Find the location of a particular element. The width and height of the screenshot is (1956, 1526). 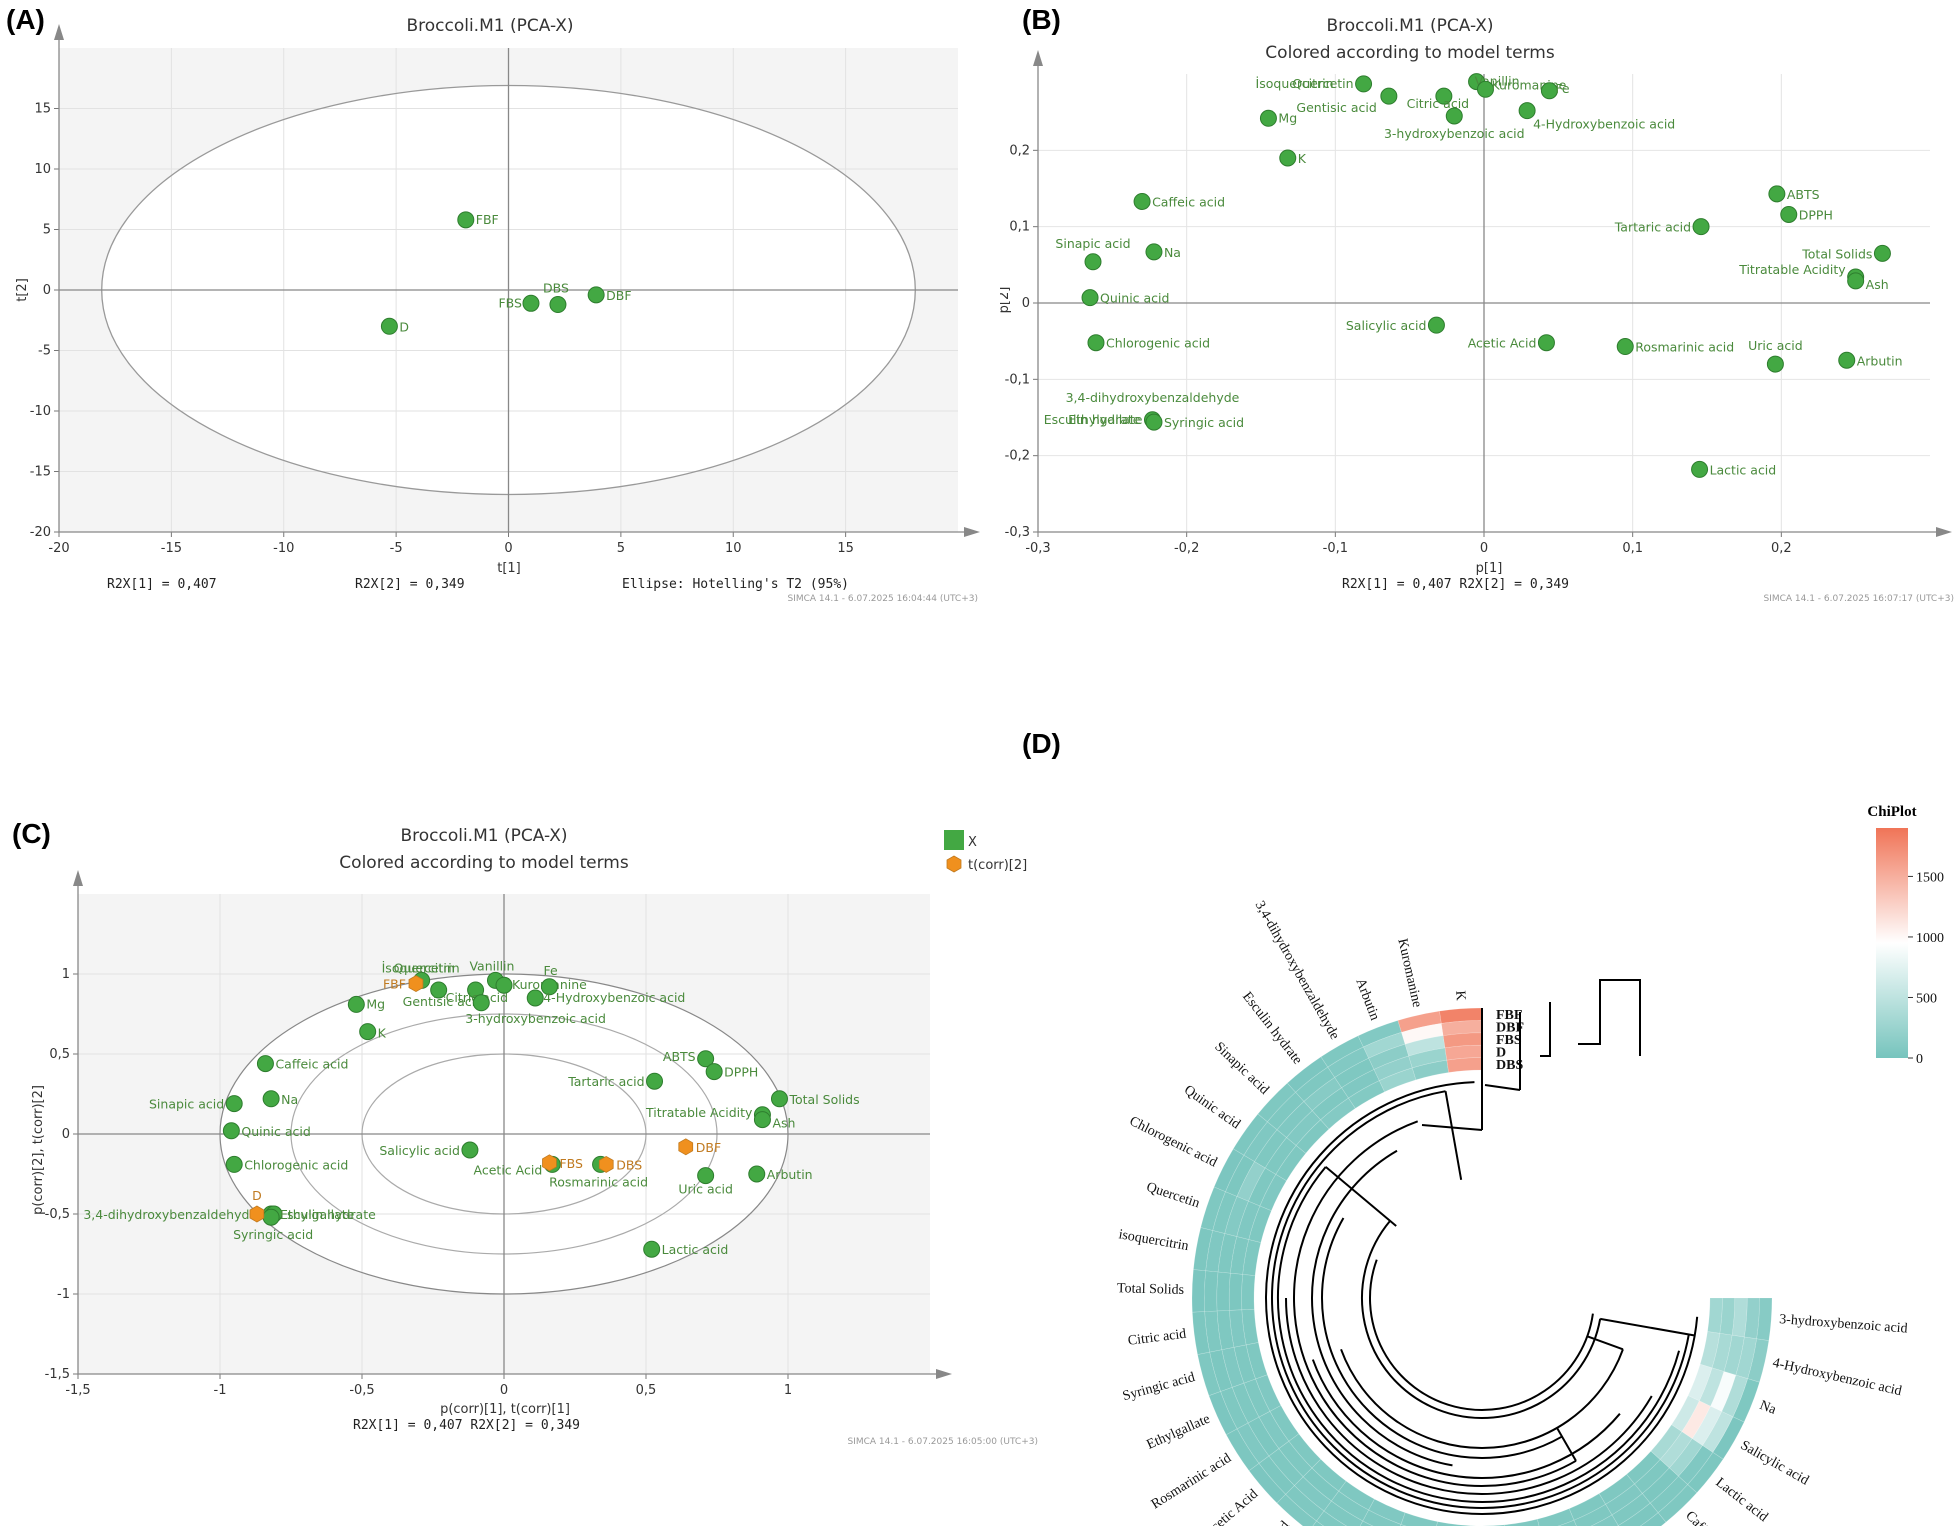

row-label: D is located at coordinates (1501, 1052).